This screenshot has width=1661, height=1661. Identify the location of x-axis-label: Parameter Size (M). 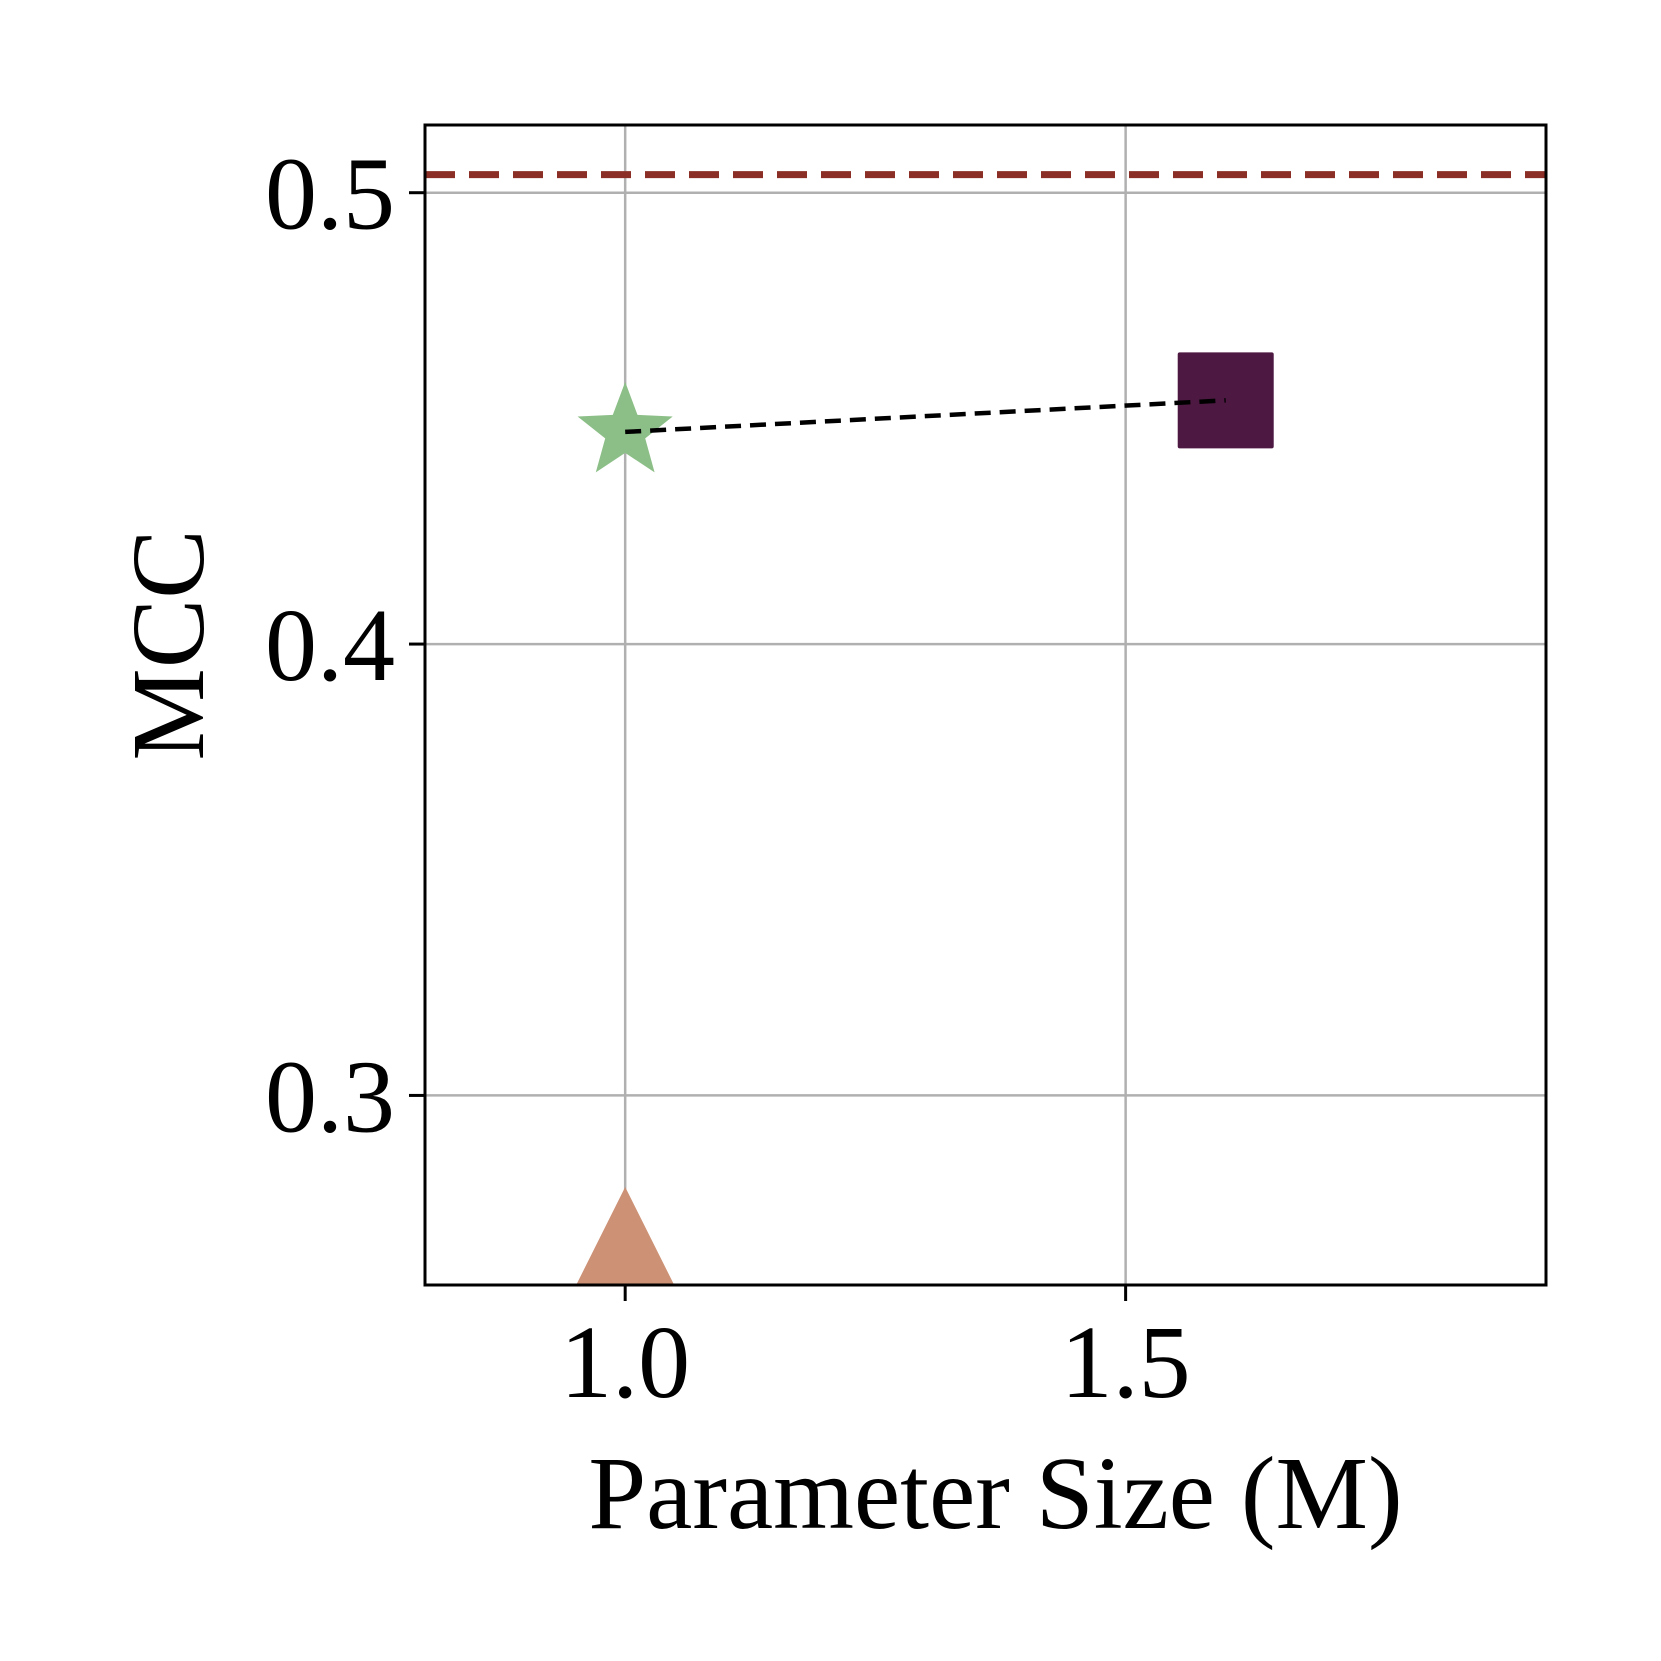
(995, 1493).